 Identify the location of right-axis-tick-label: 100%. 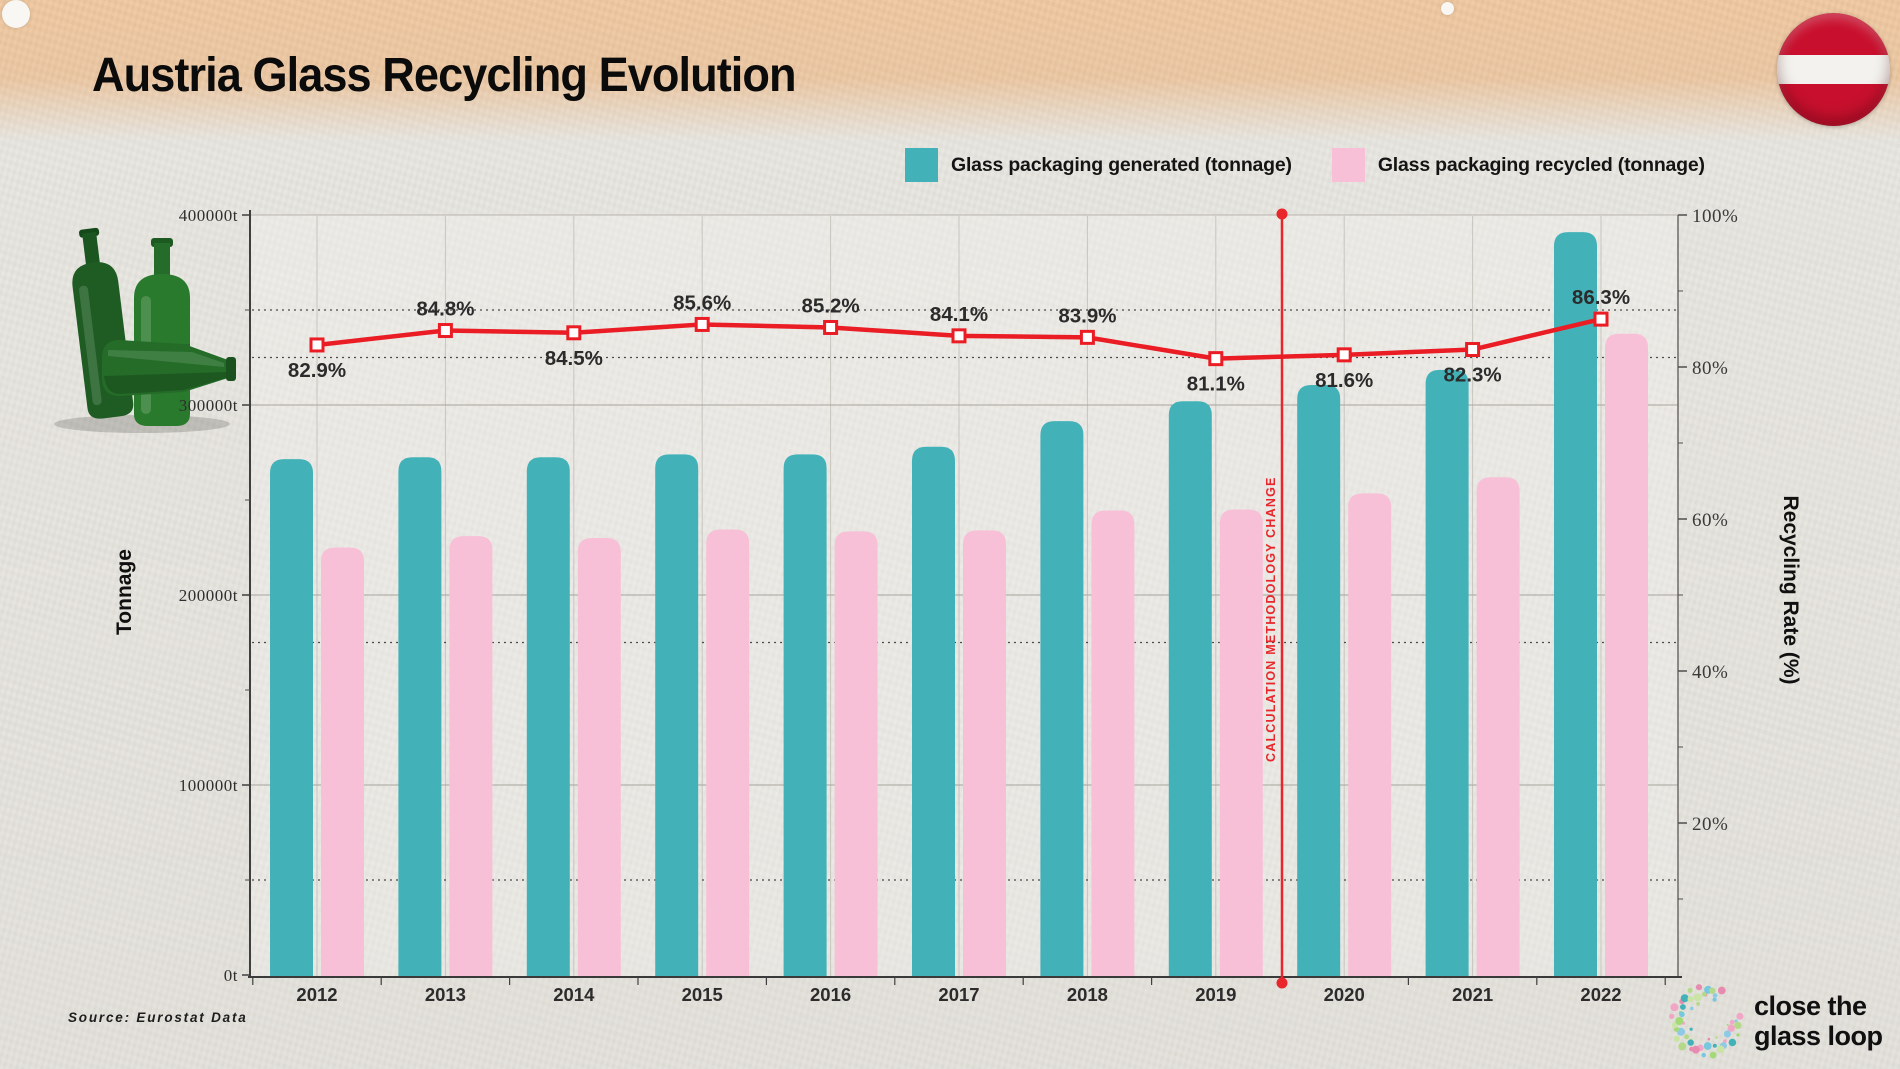
(1715, 216).